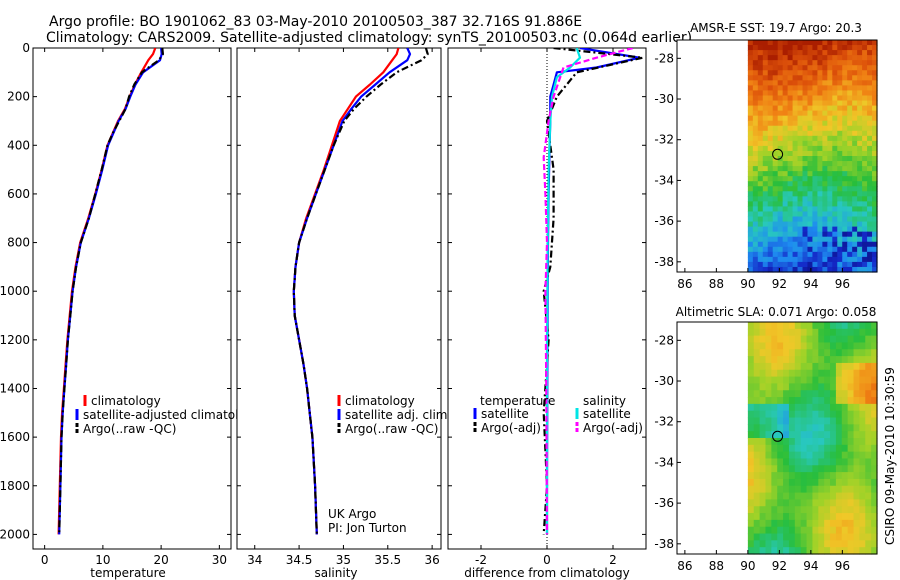  I want to click on temperature-y-tick-label: 600, so click(18, 194).